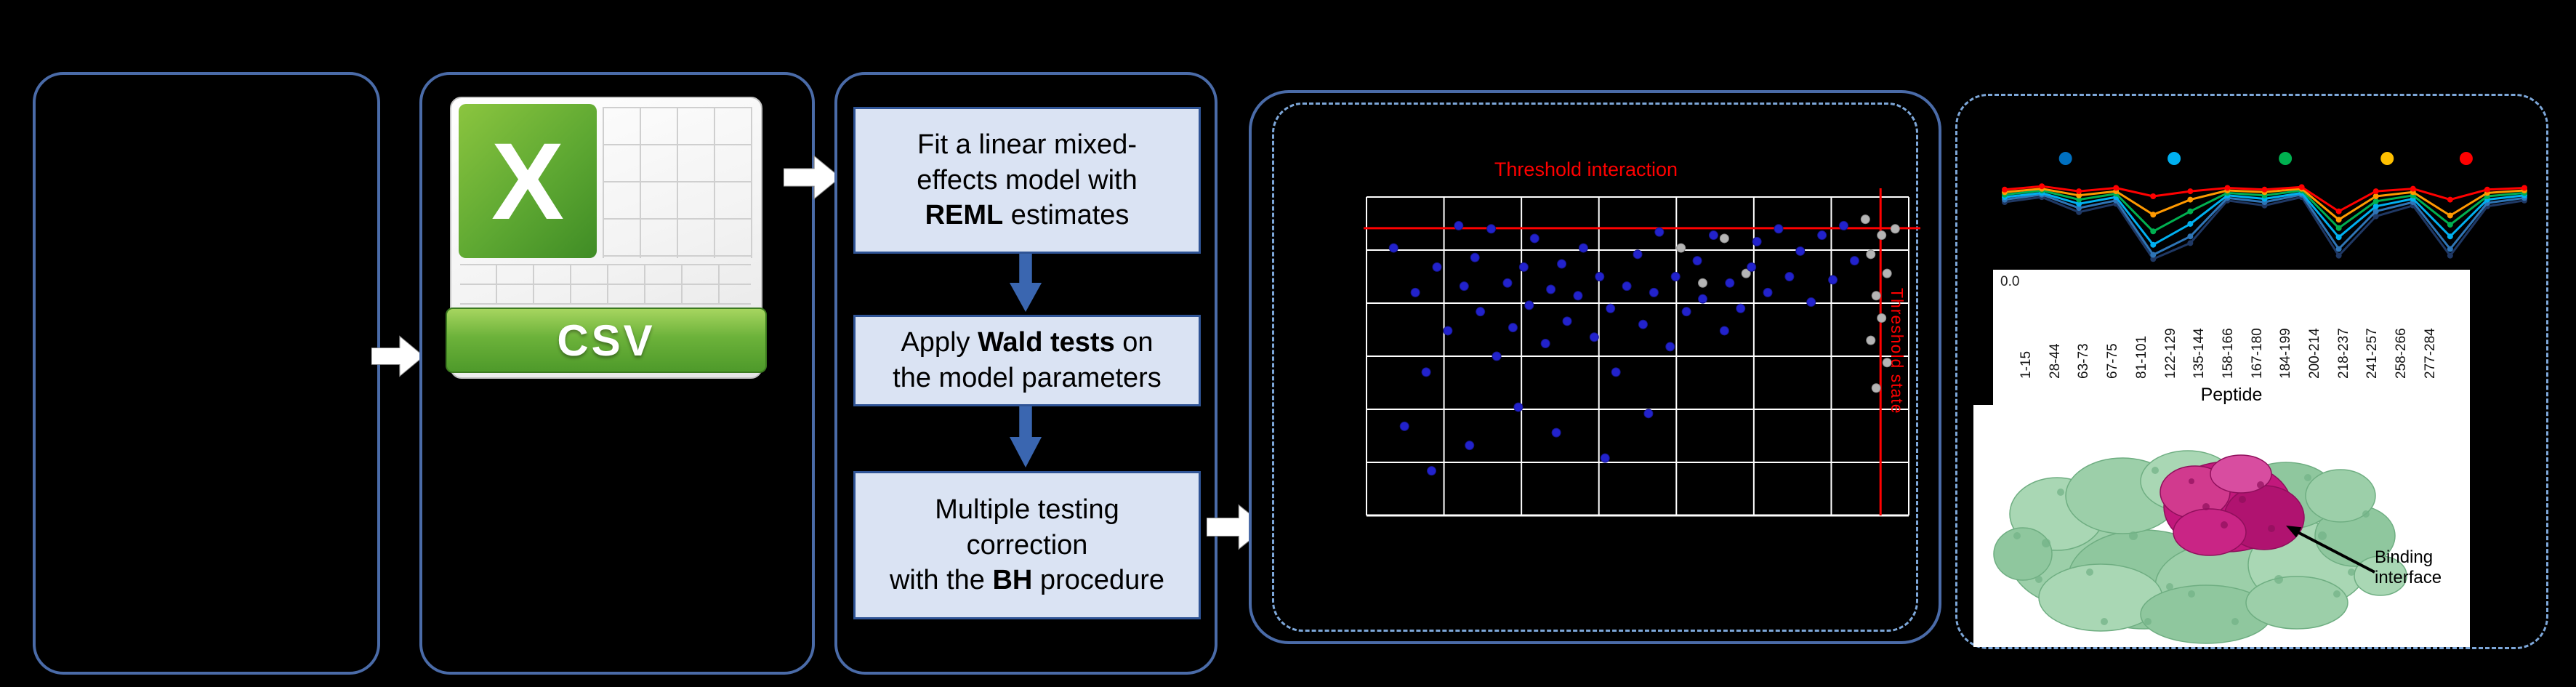  What do you see at coordinates (1012, 580) in the screenshot?
I see `step-text-bold: BH` at bounding box center [1012, 580].